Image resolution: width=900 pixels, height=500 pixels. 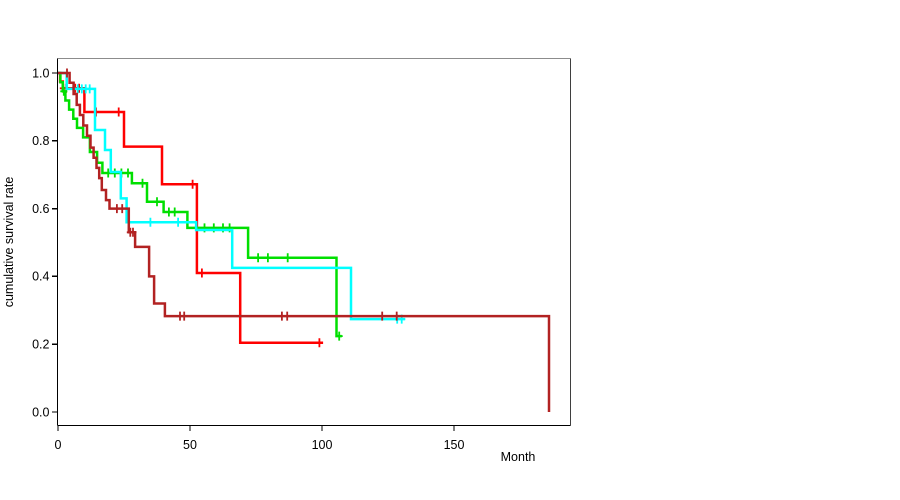 I want to click on y-tick-label: 0.8, so click(x=40, y=141).